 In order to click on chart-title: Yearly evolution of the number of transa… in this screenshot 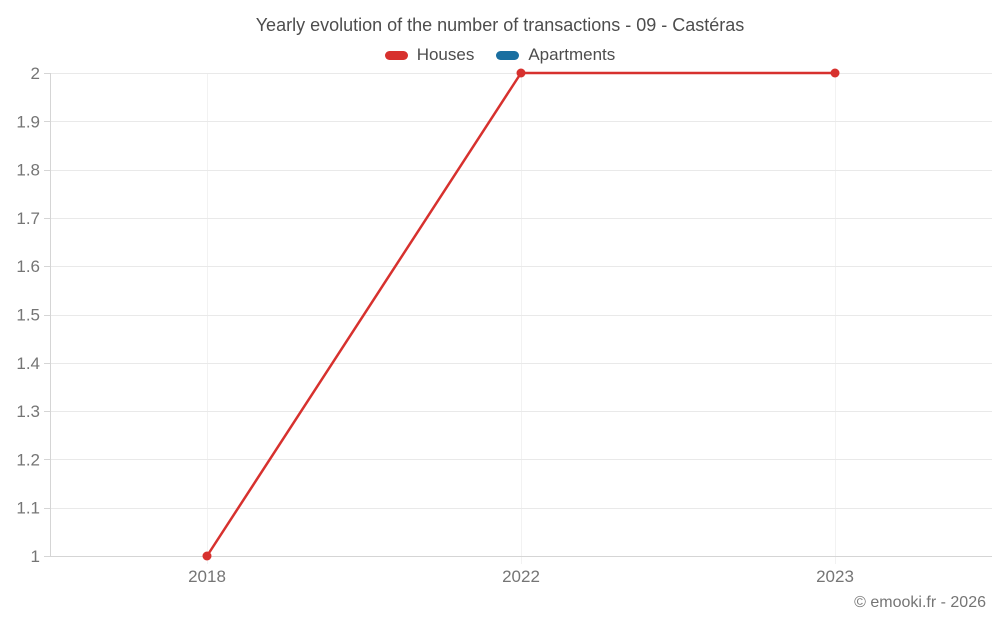, I will do `click(500, 25)`.